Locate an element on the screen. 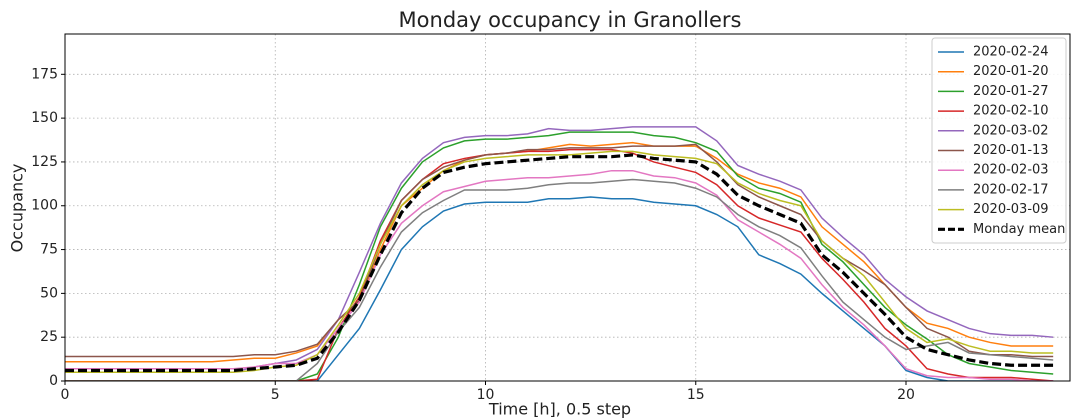 This screenshot has width=1071, height=420. y-tick-label: 125 is located at coordinates (44, 162).